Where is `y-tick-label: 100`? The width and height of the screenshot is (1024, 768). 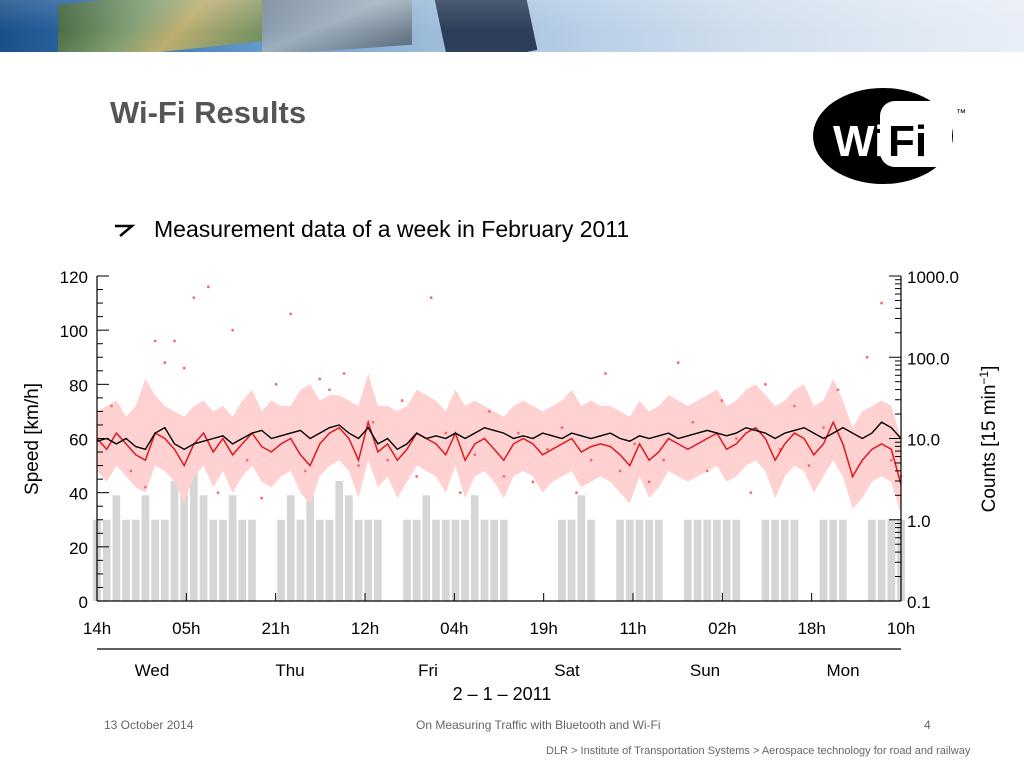 y-tick-label: 100 is located at coordinates (74, 331).